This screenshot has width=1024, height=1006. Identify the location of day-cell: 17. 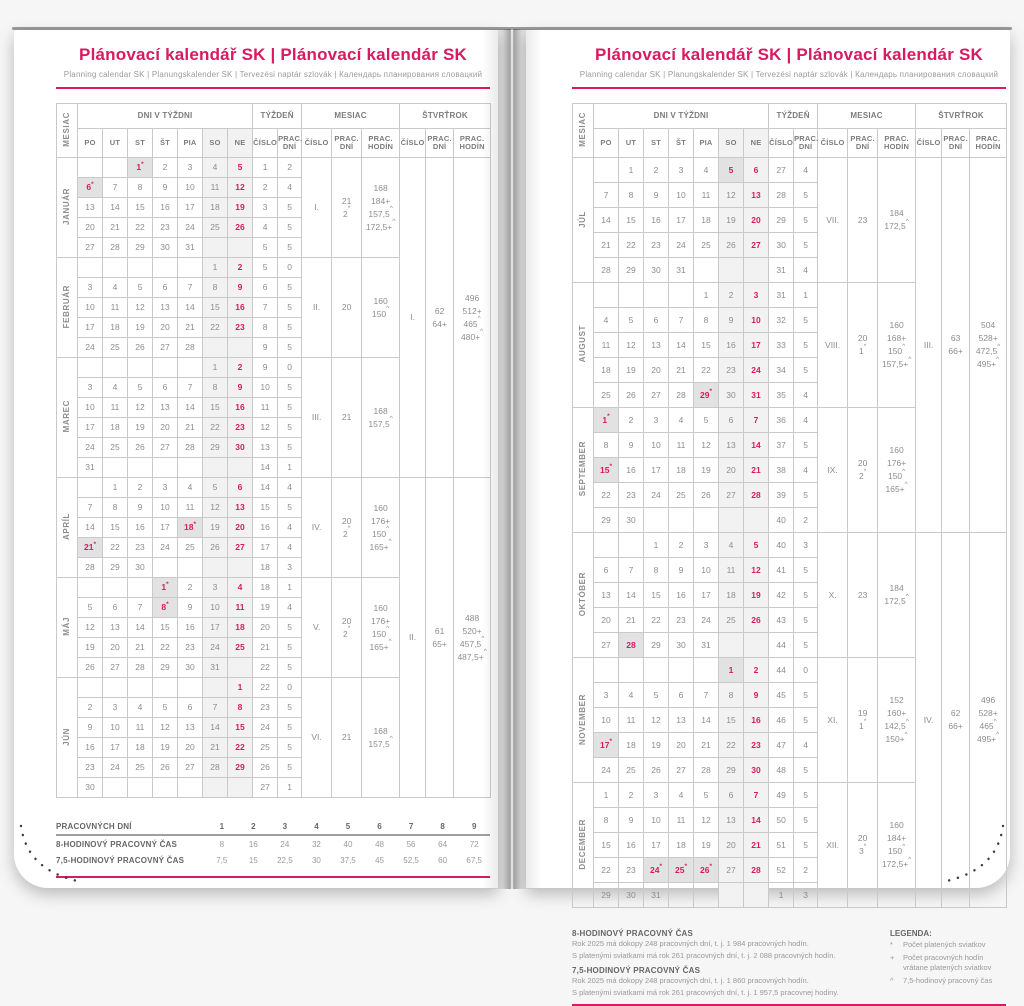
(756, 345).